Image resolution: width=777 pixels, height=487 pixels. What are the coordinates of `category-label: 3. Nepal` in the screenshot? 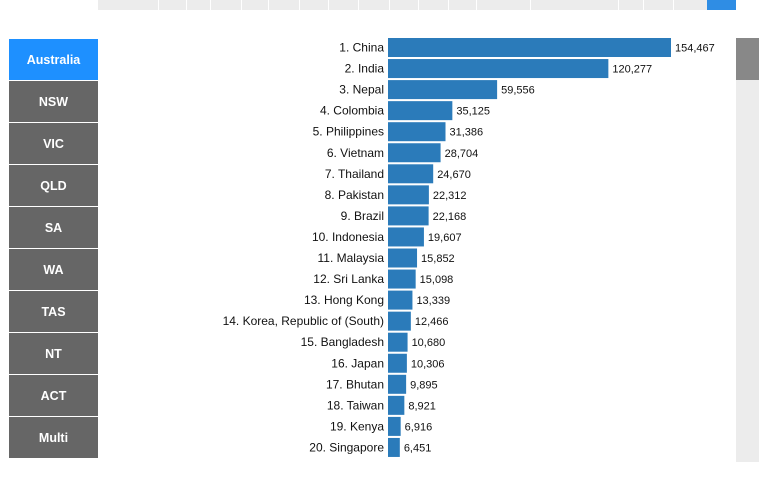 It's located at (361, 90).